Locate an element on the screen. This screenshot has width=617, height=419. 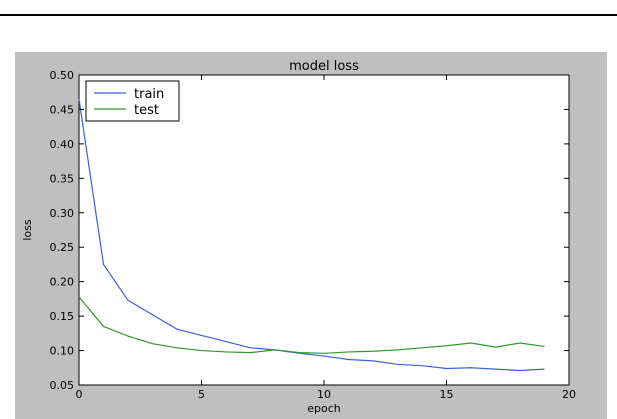
x-tick-label: 5 is located at coordinates (201, 394).